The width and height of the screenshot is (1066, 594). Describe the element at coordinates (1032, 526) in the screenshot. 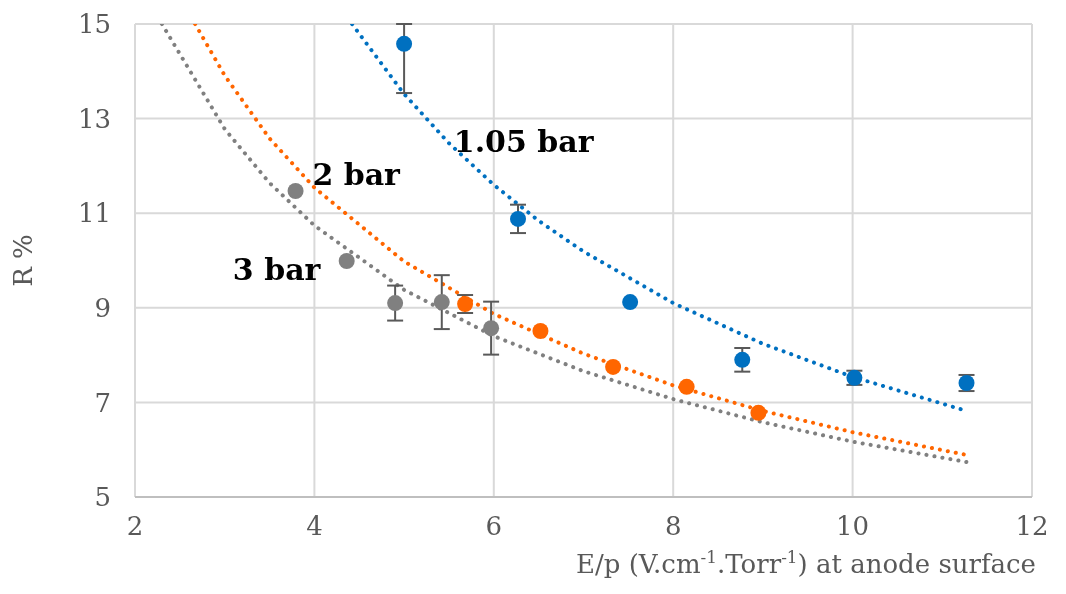

I see `x-tick-label: 12` at that location.